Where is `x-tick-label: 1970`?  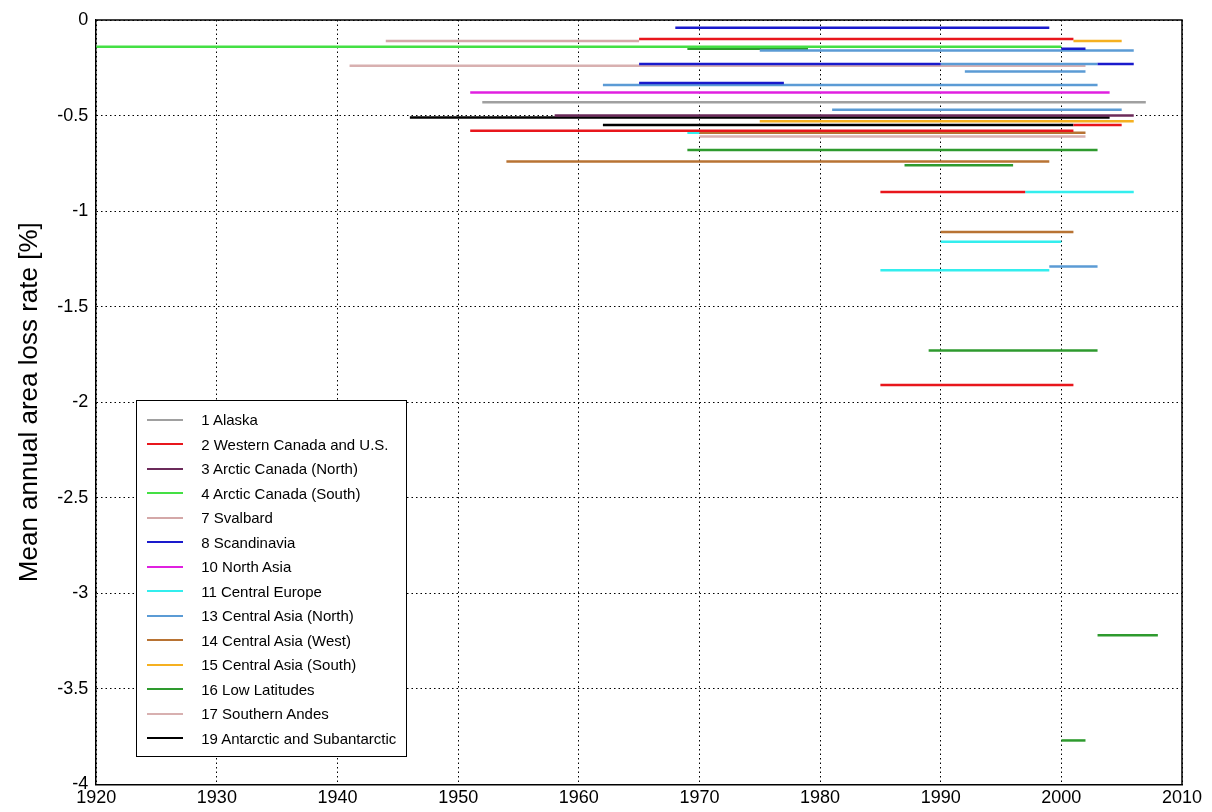 x-tick-label: 1970 is located at coordinates (699, 797).